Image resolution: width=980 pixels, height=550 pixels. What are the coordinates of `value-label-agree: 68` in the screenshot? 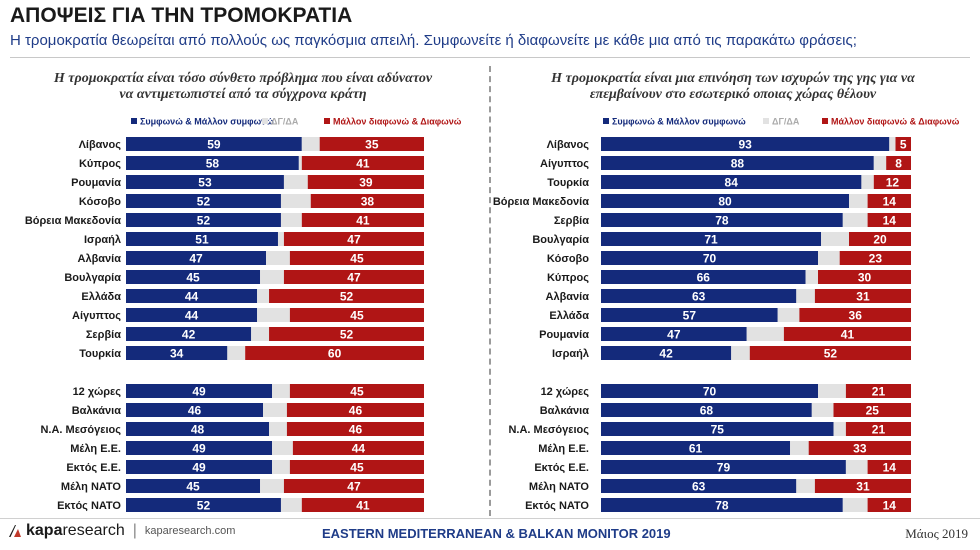 It's located at (707, 411).